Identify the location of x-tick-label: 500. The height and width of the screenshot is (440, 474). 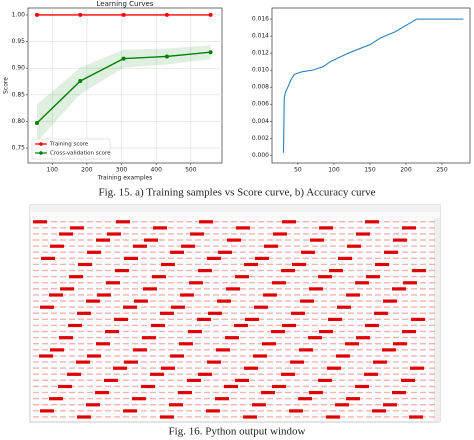
(191, 170).